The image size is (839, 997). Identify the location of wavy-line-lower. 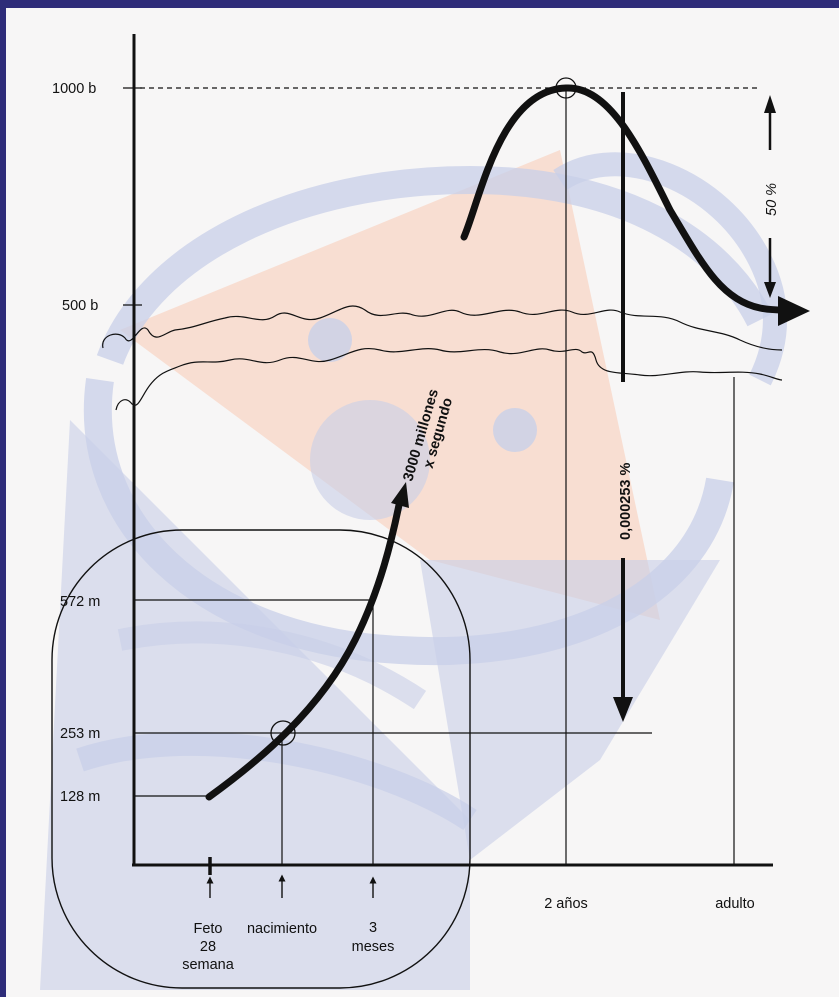
(449, 379).